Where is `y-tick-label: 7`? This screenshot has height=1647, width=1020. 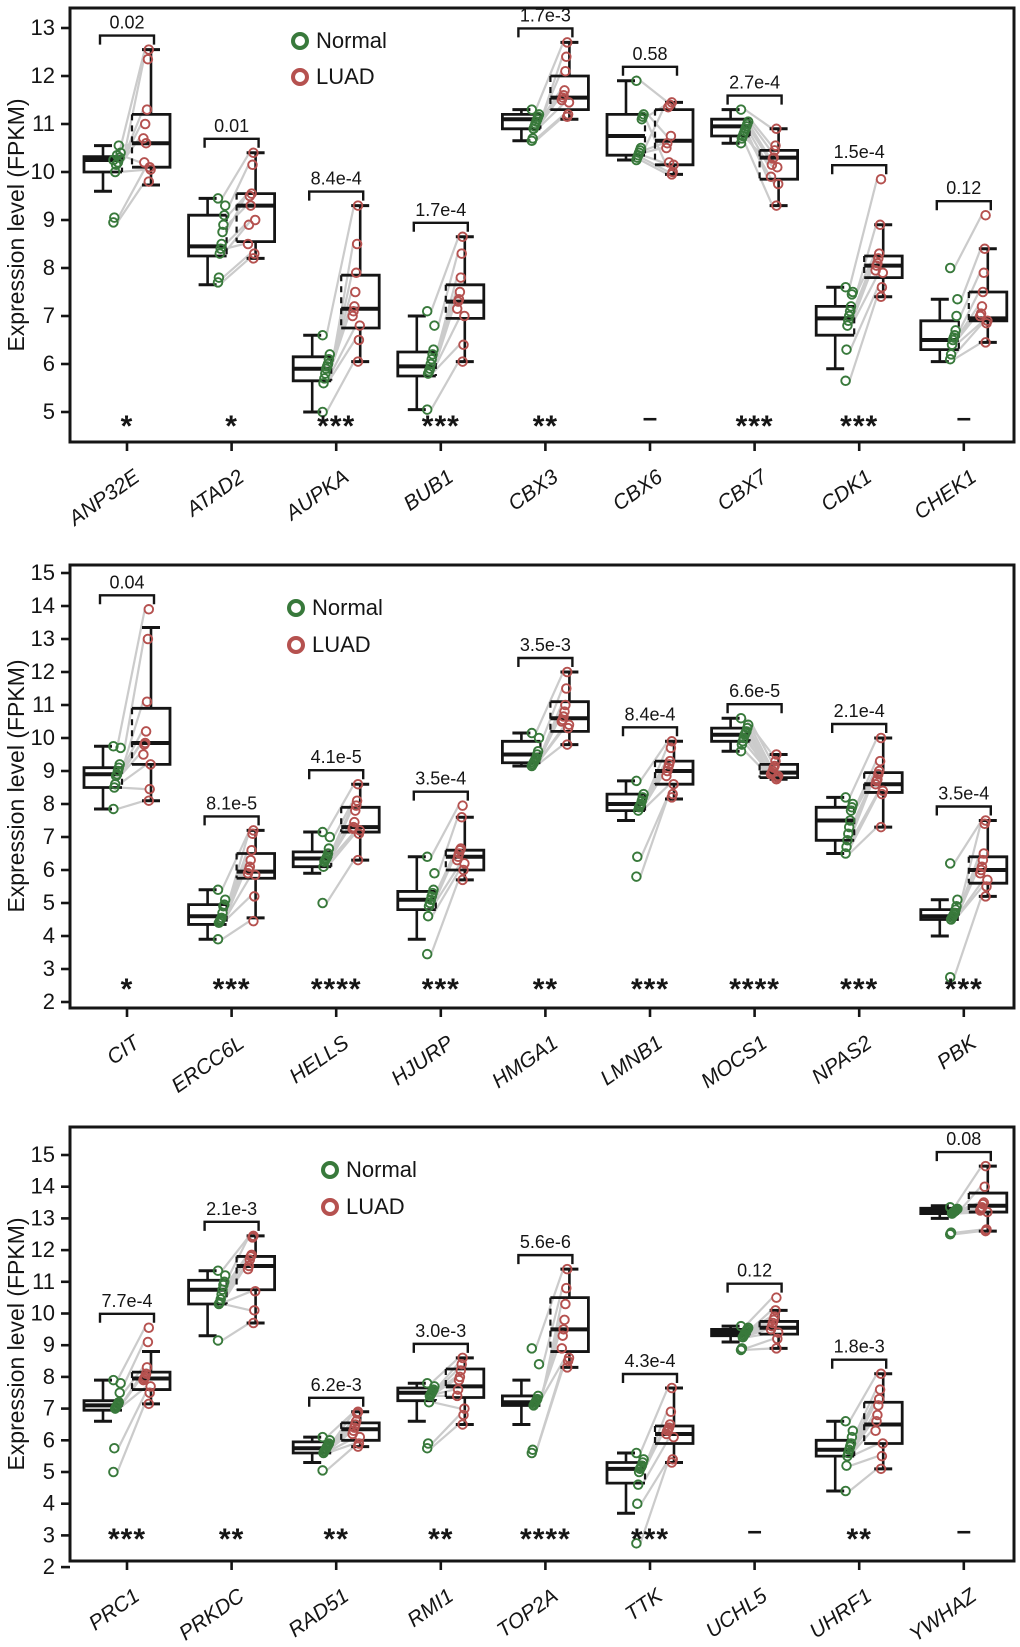 y-tick-label: 7 is located at coordinates (49, 1408).